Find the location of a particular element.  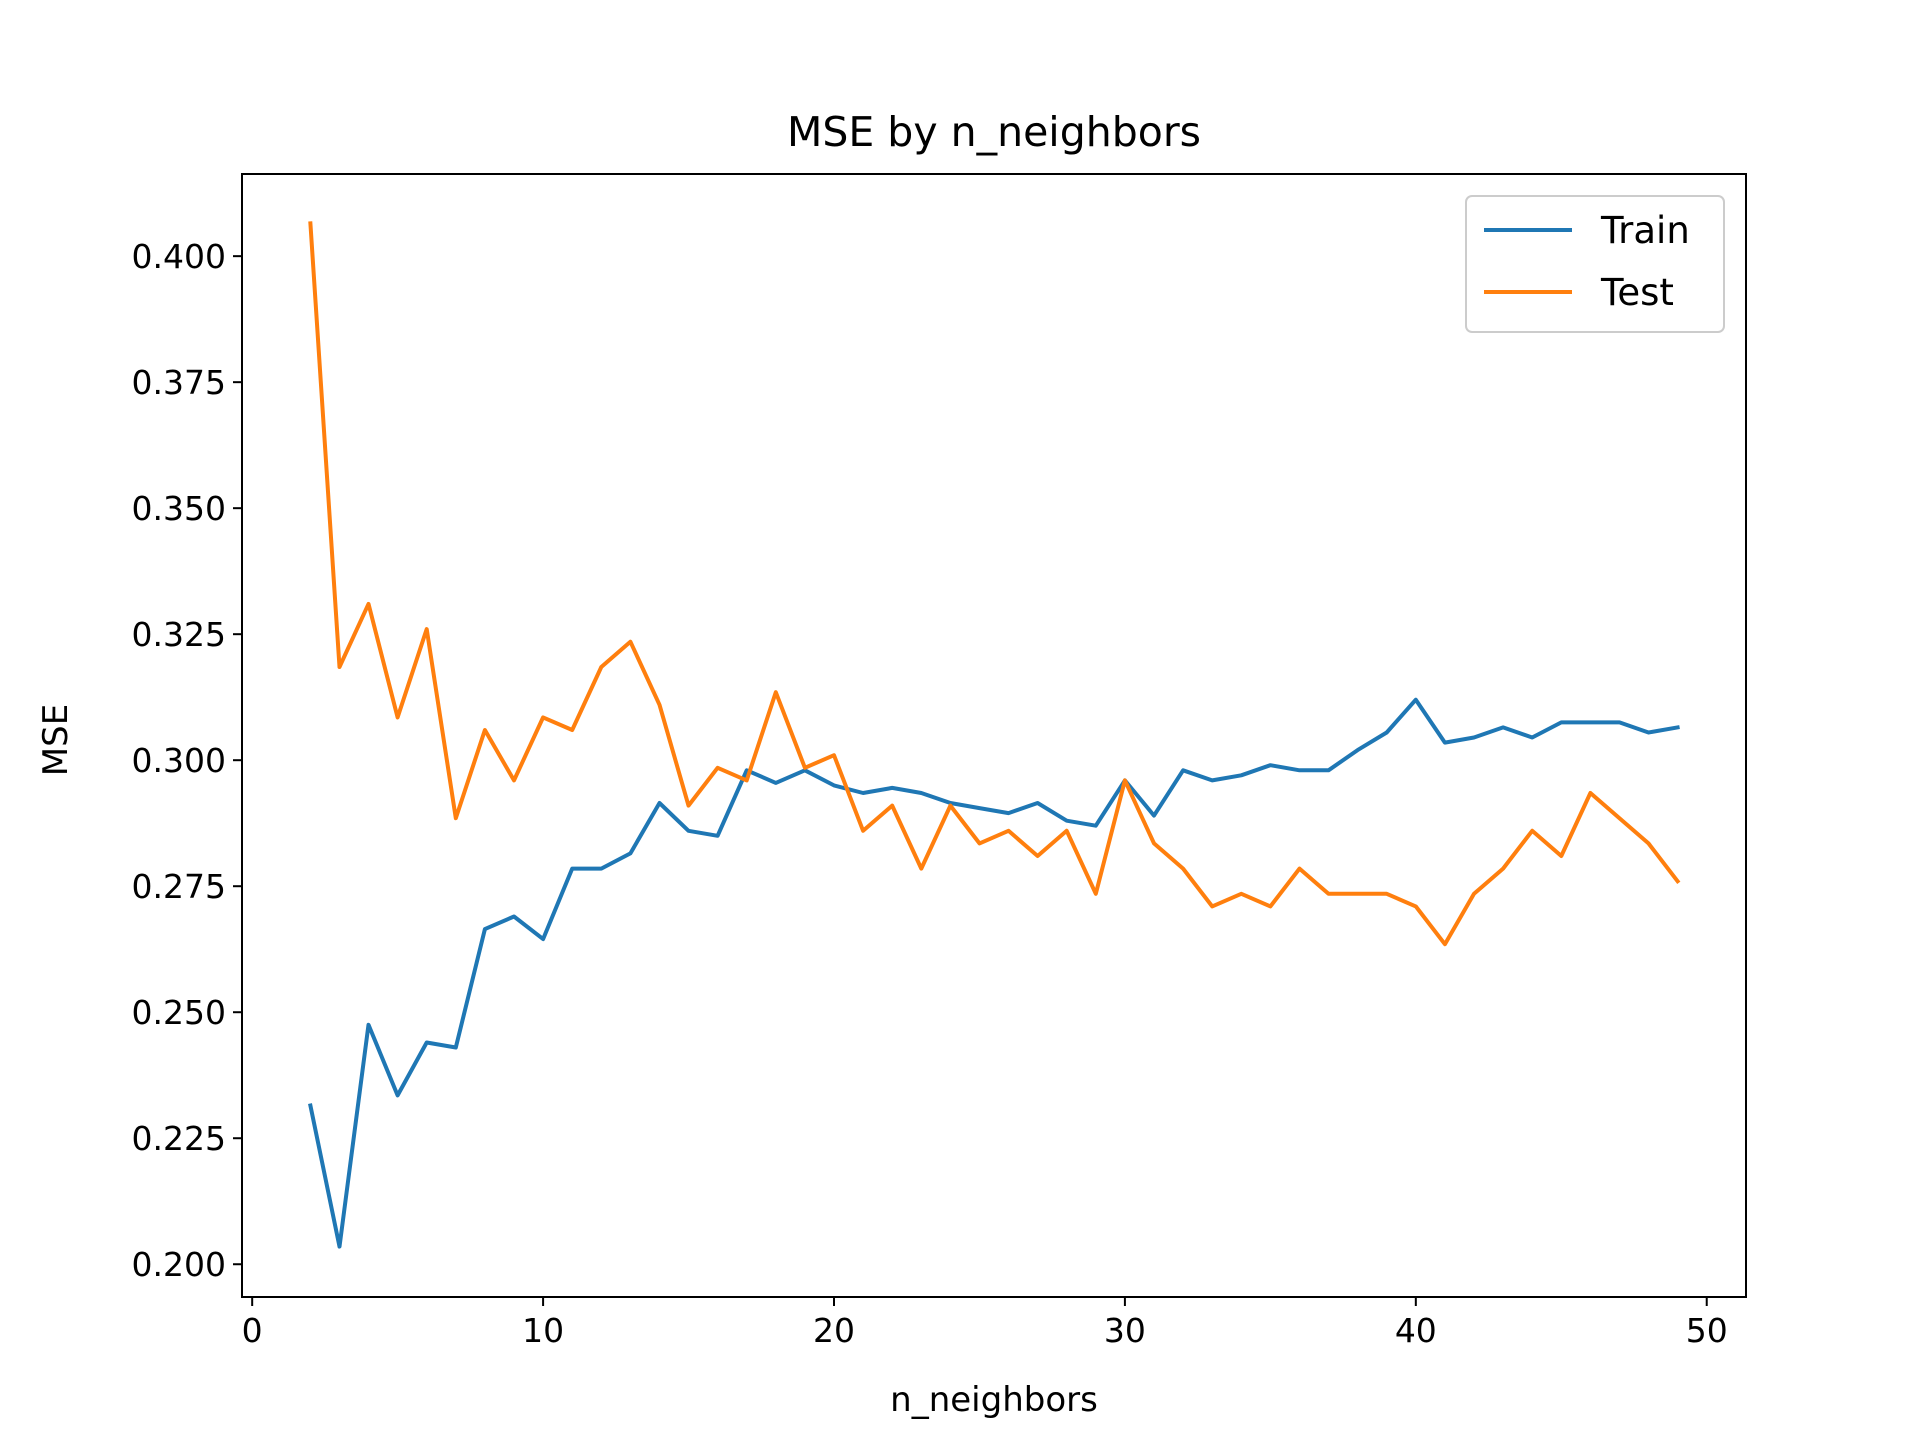

legend-label-train: Train is located at coordinates (1645, 230).